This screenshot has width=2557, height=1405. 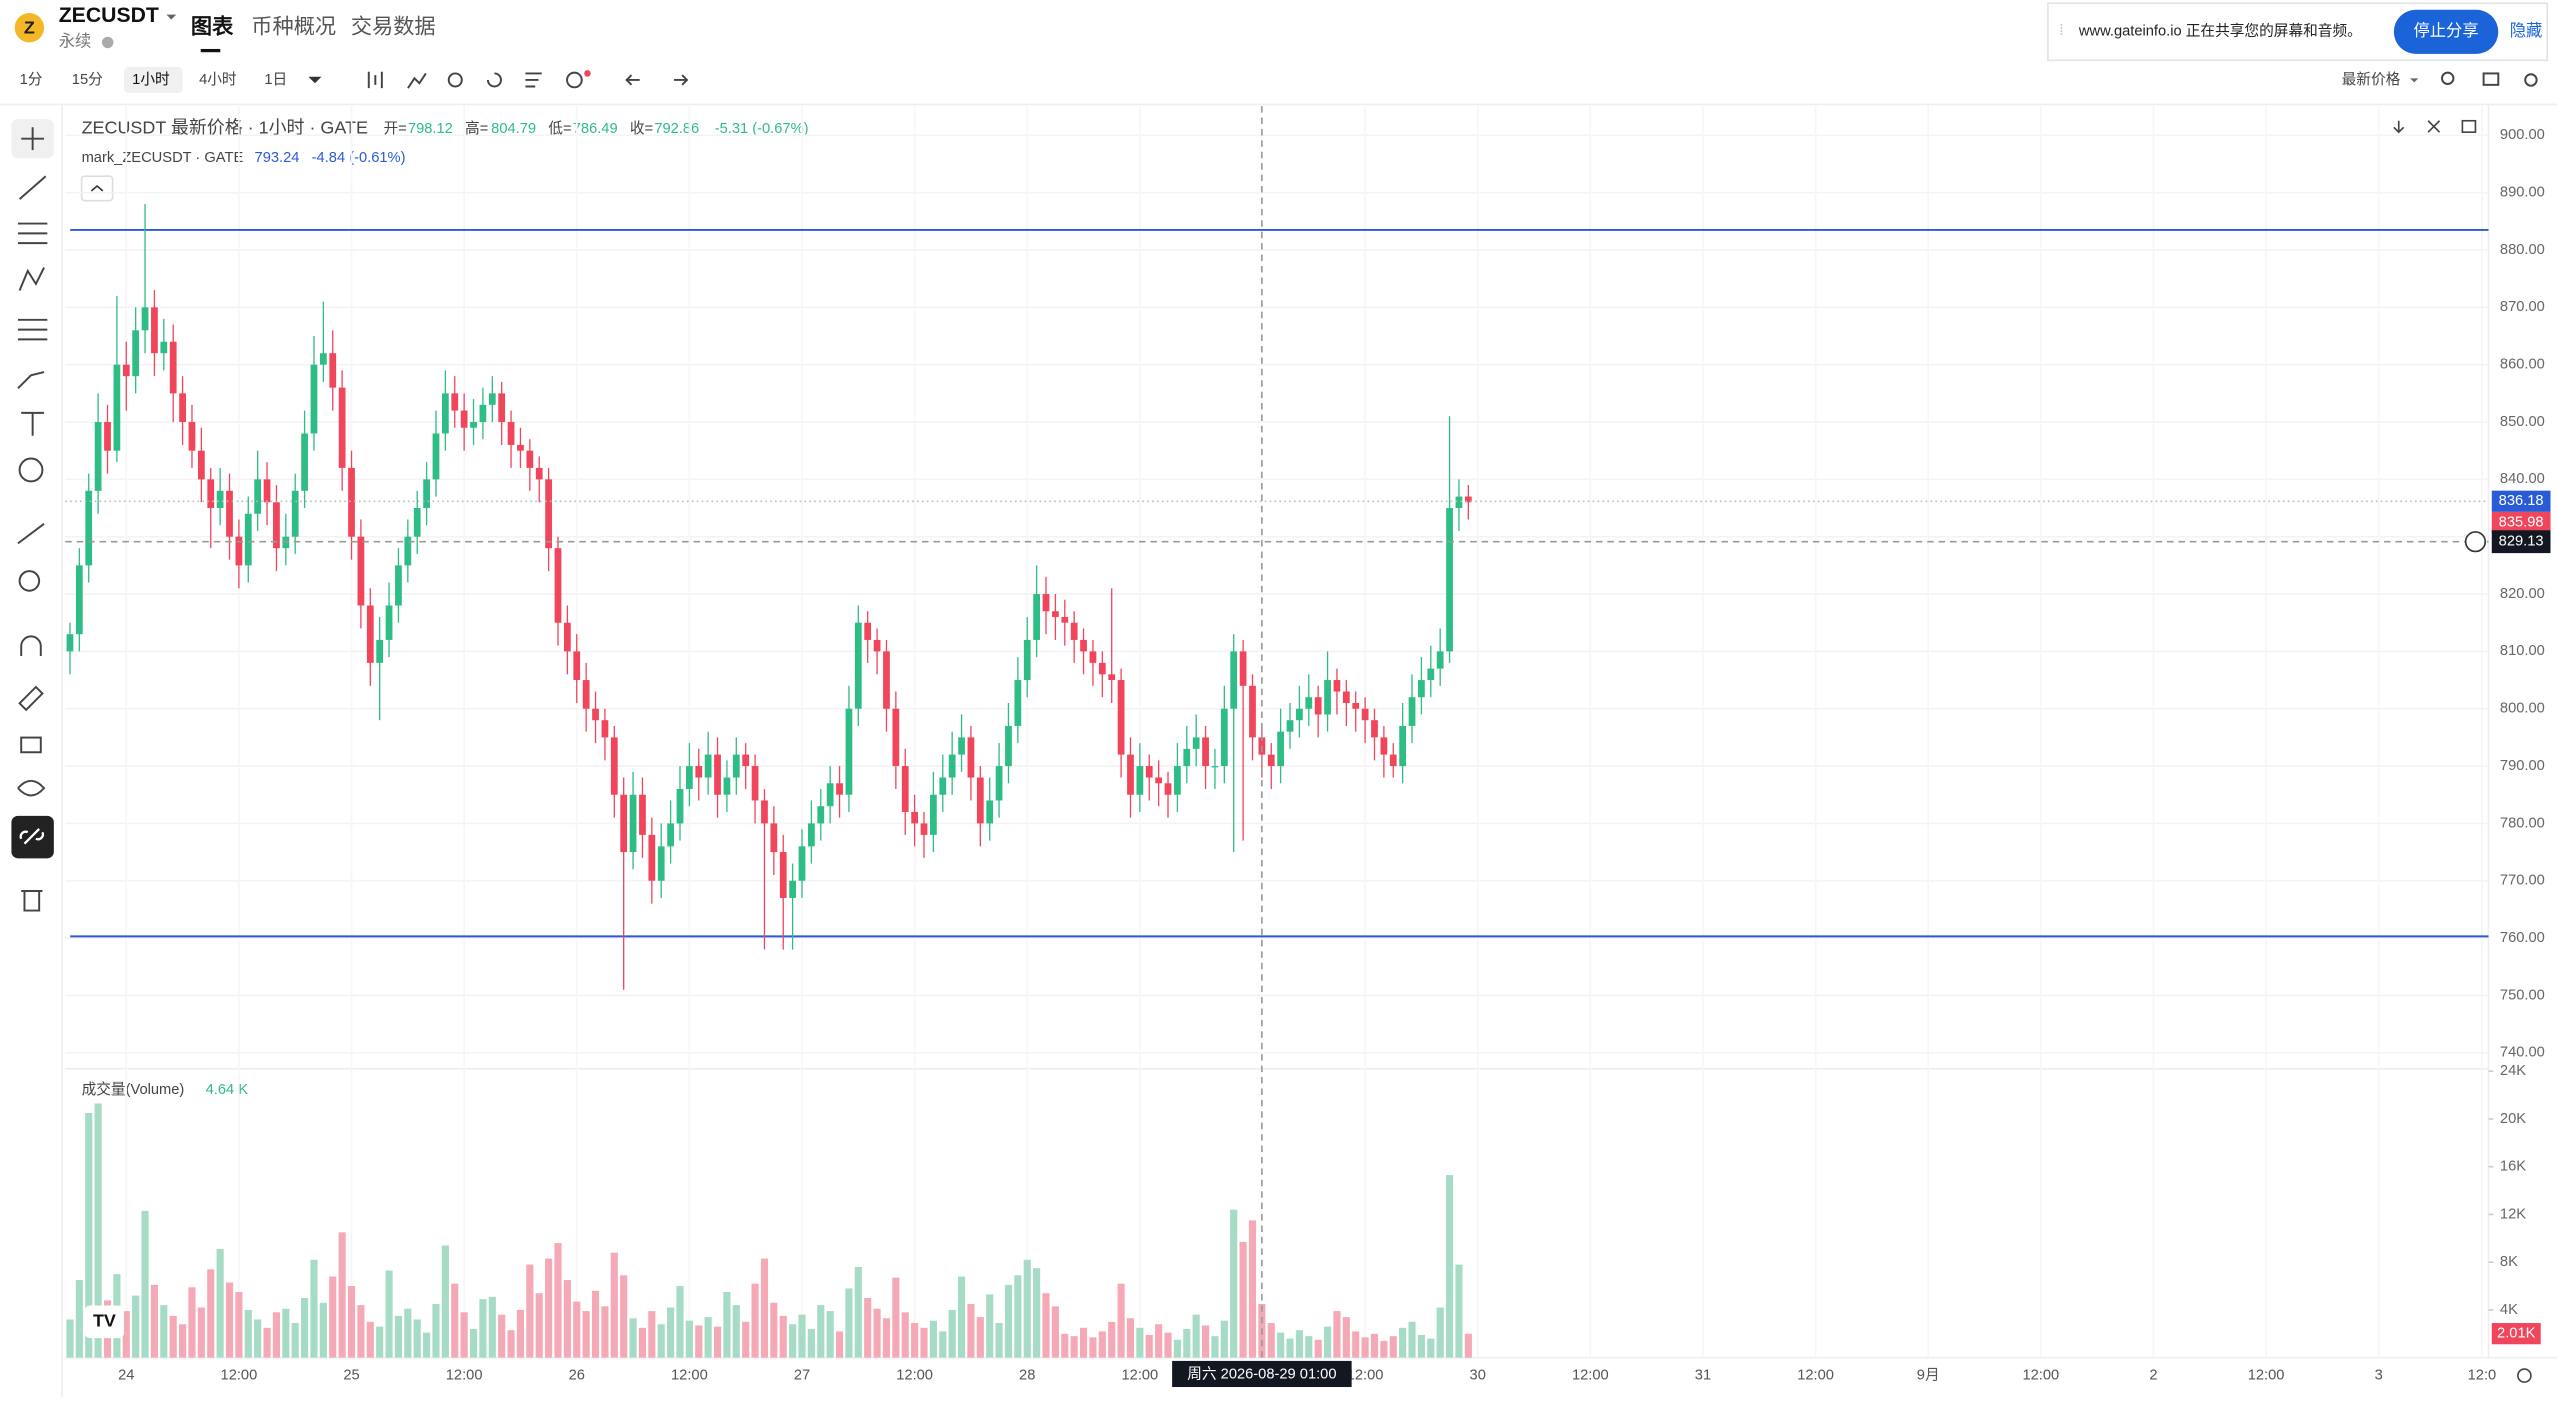 I want to click on price-mode-dropdown, so click(x=2414, y=80).